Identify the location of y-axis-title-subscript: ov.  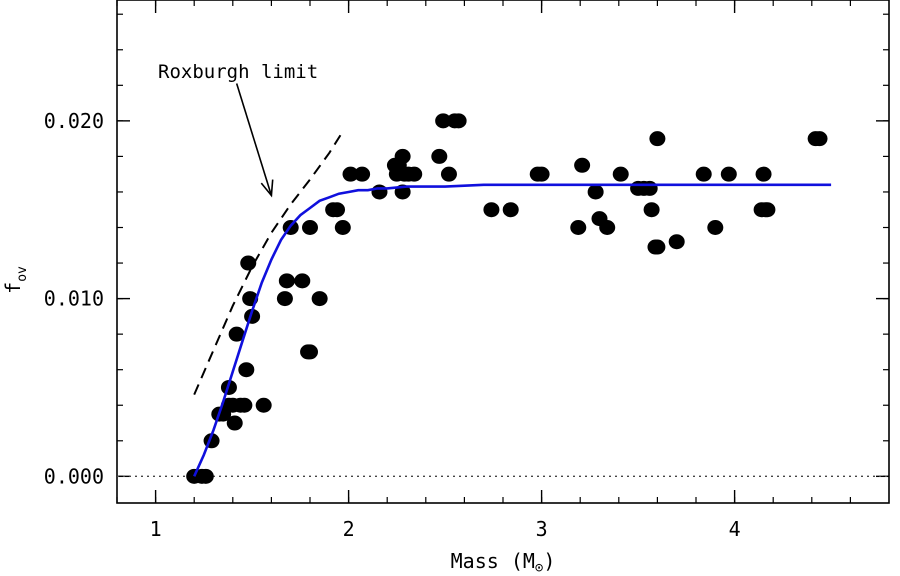
(22, 274).